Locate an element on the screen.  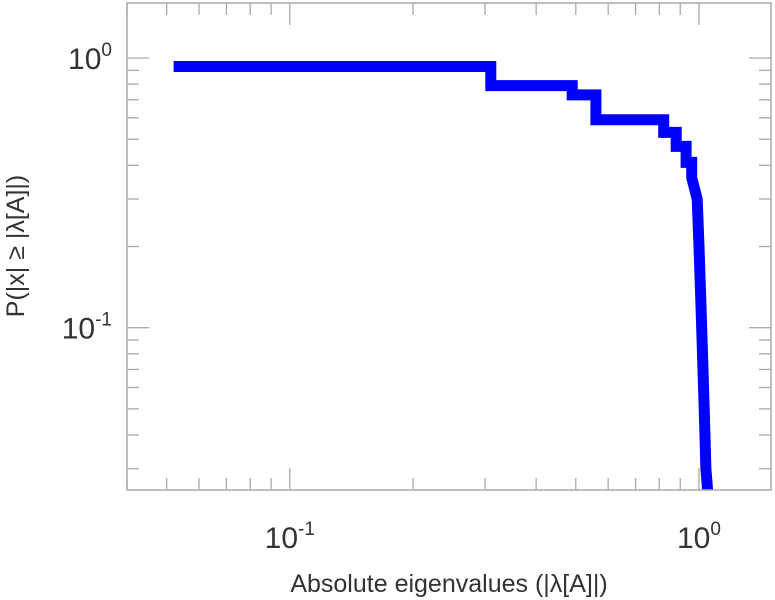
y-tick-label: 10⁰ is located at coordinates (90, 58).